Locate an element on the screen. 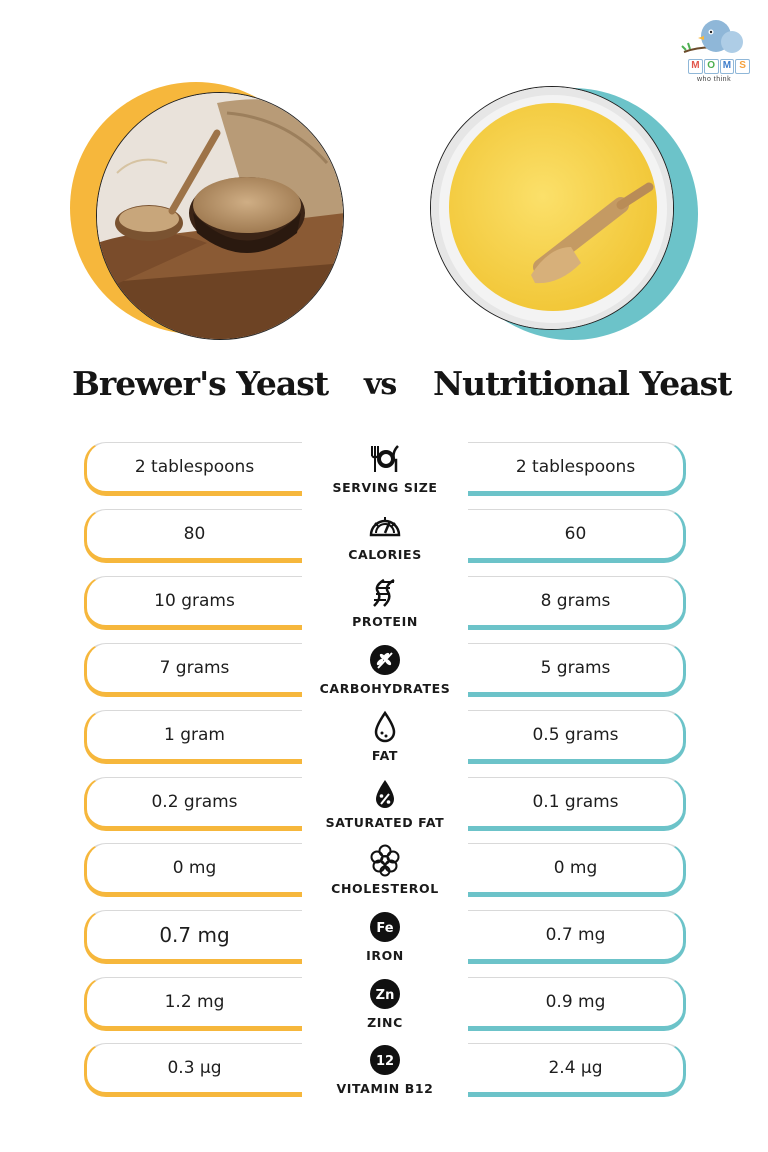 The width and height of the screenshot is (768, 1152). nutrient-header: CARBOHYDRATES is located at coordinates (385, 673).